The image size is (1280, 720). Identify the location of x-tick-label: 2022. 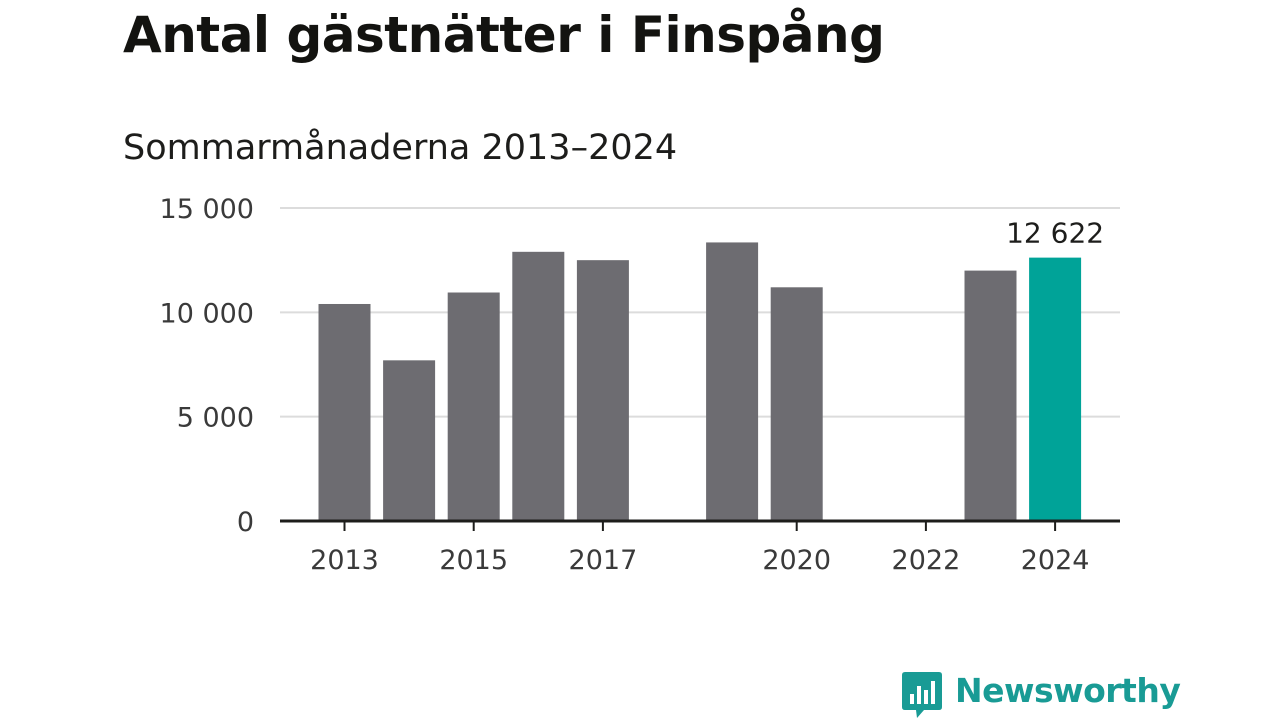
(926, 560).